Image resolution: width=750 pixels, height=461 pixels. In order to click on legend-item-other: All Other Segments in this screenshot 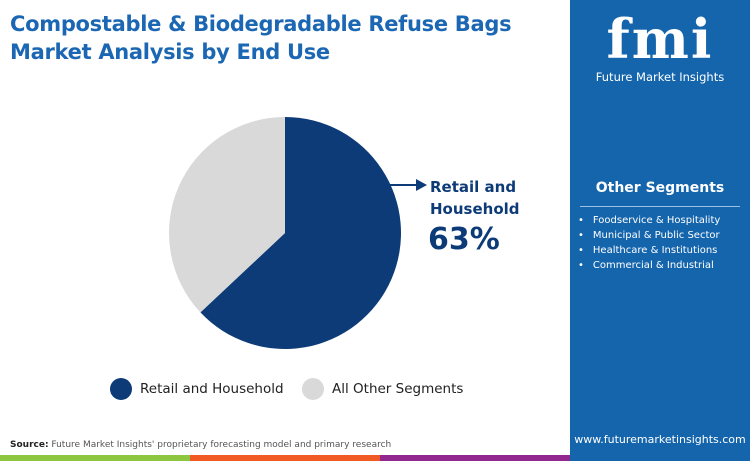, I will do `click(382, 389)`.